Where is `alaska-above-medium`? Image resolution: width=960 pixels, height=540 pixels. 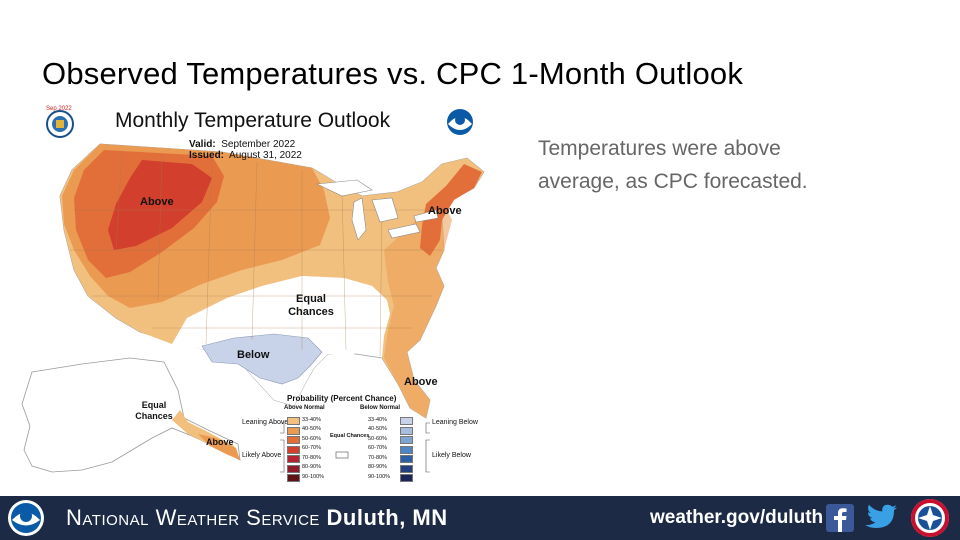
alaska-above-medium is located at coordinates (219, 447).